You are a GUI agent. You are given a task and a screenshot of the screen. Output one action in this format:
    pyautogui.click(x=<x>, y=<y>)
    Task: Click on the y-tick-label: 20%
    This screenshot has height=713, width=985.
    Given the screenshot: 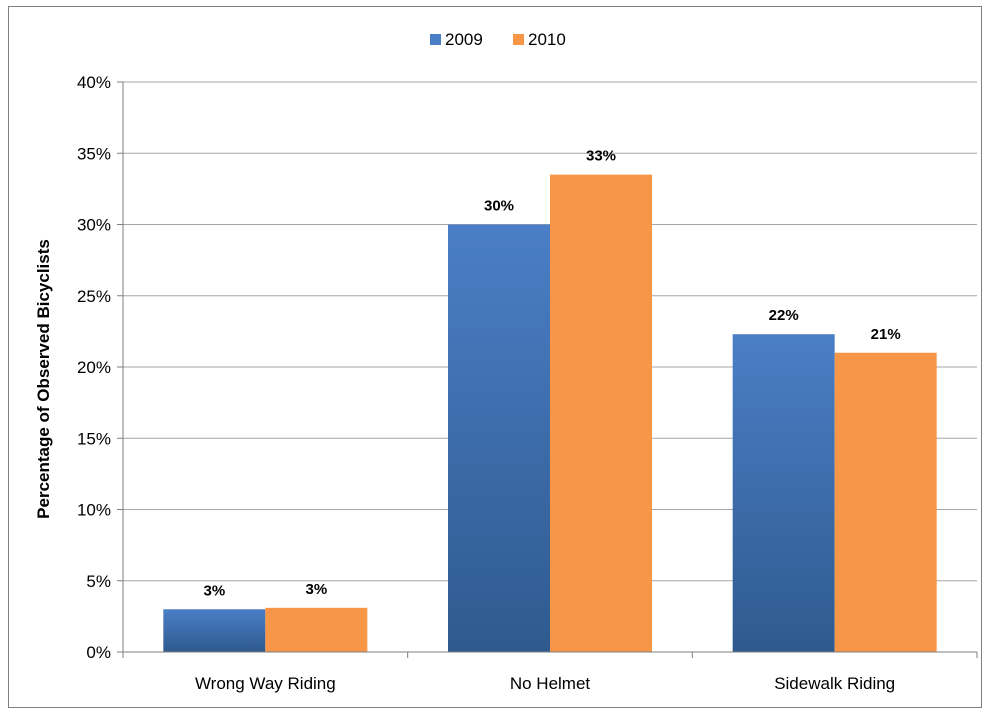 What is the action you would take?
    pyautogui.click(x=94, y=367)
    